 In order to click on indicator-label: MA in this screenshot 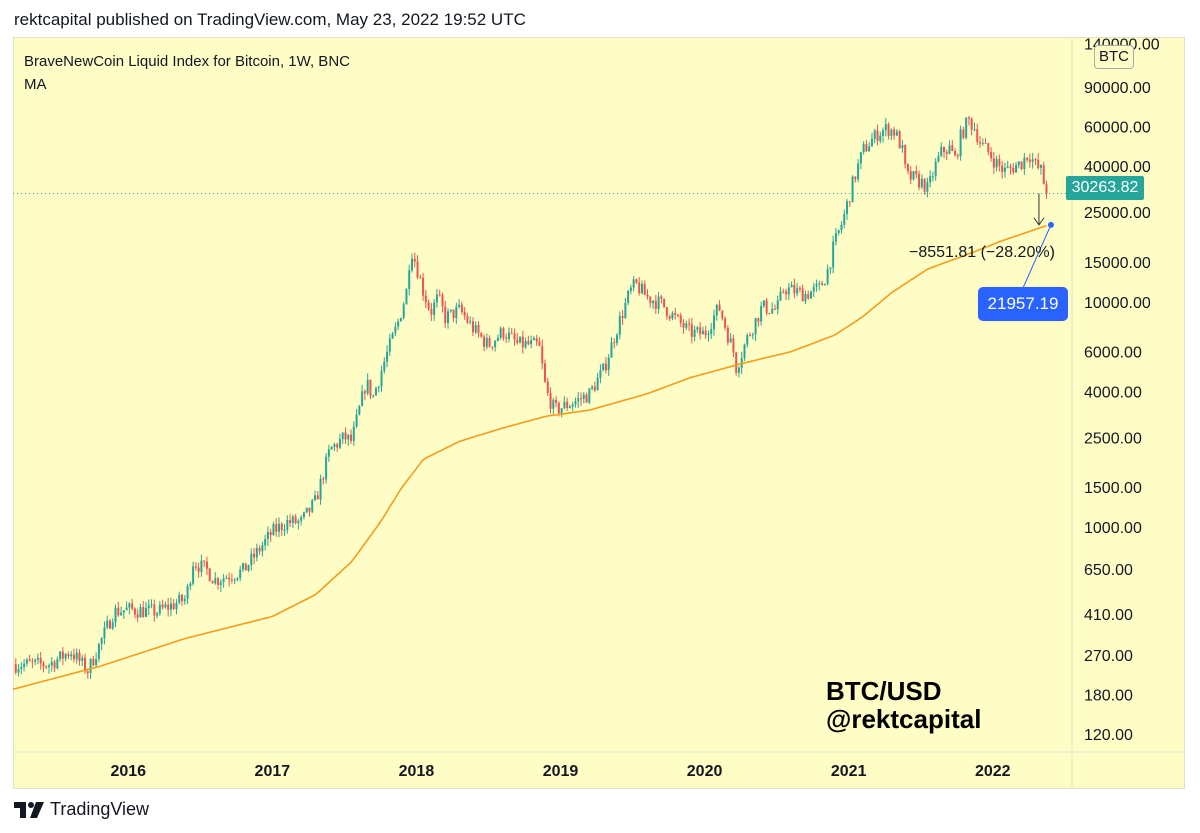, I will do `click(35, 84)`.